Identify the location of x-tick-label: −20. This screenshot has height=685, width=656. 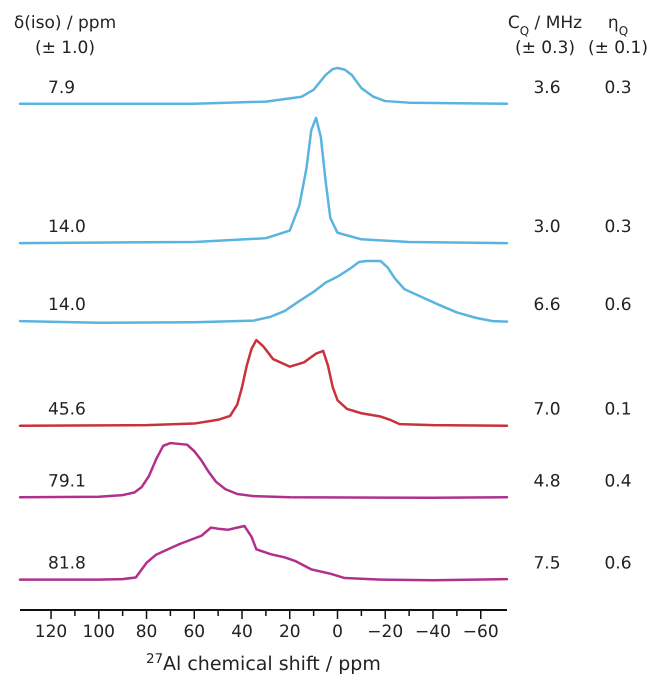
(385, 632).